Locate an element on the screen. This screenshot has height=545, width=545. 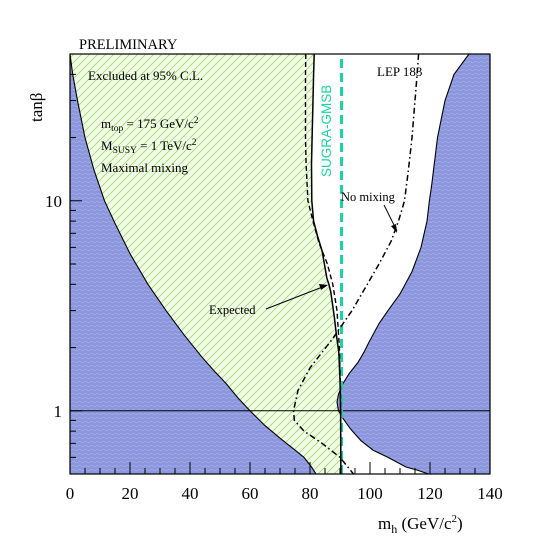
x-tick-label: 140 is located at coordinates (490, 493).